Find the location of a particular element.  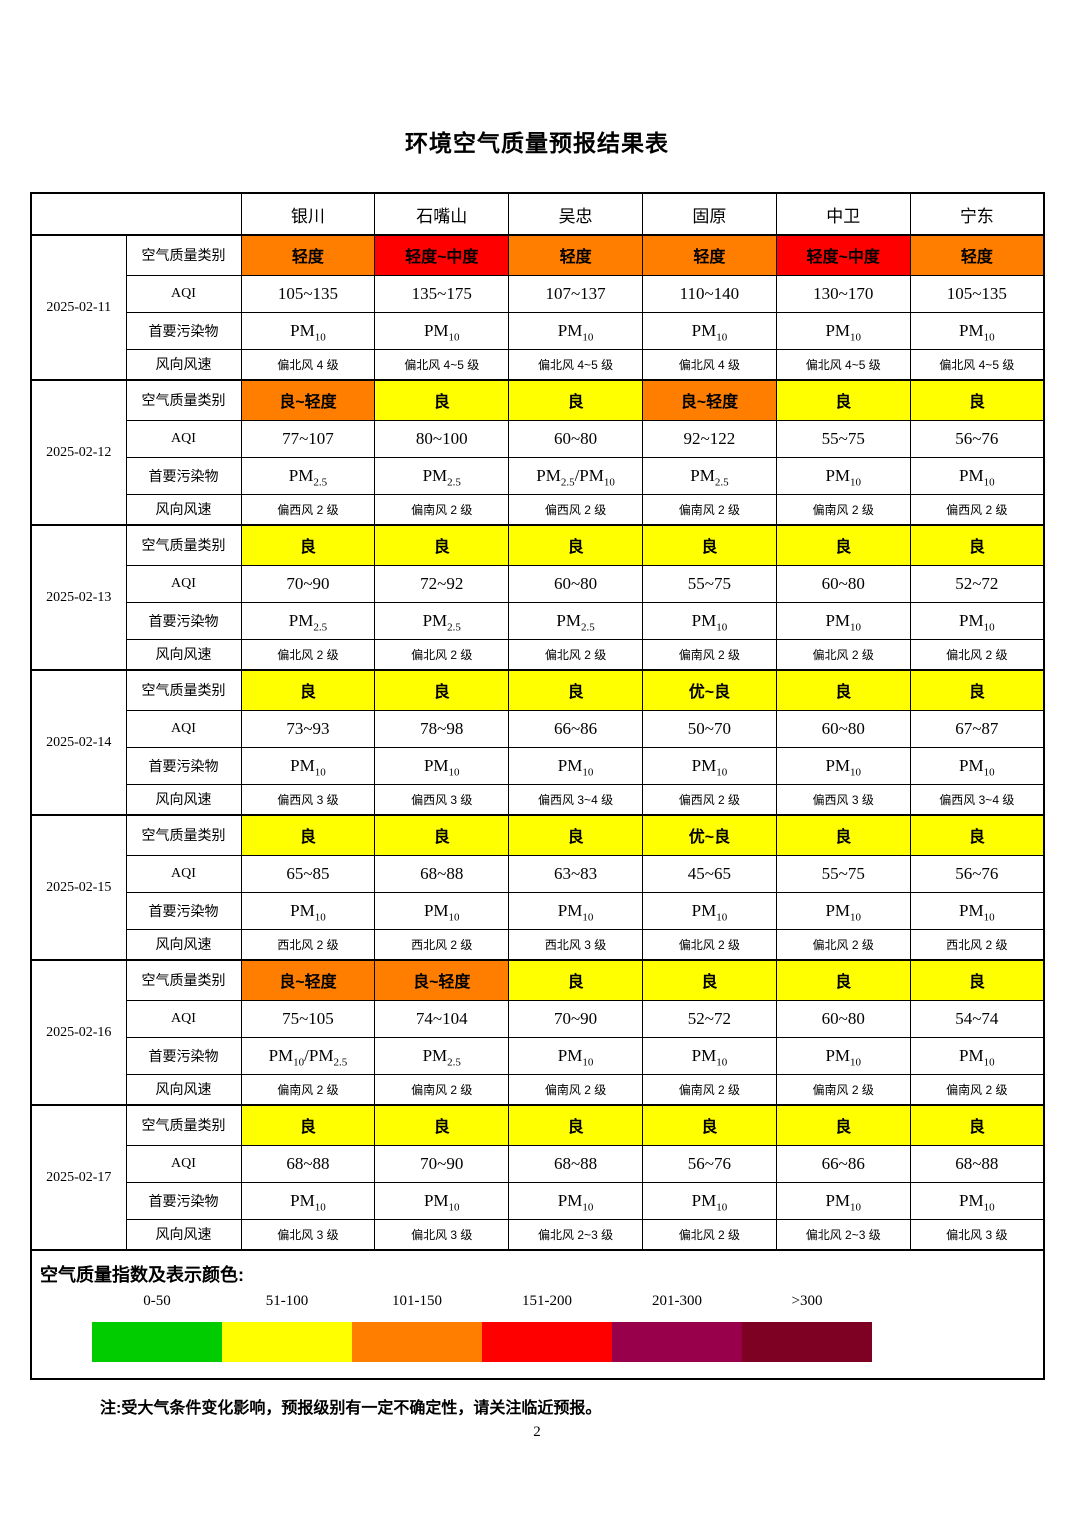

aqi-cell: 107~137 is located at coordinates (575, 293).